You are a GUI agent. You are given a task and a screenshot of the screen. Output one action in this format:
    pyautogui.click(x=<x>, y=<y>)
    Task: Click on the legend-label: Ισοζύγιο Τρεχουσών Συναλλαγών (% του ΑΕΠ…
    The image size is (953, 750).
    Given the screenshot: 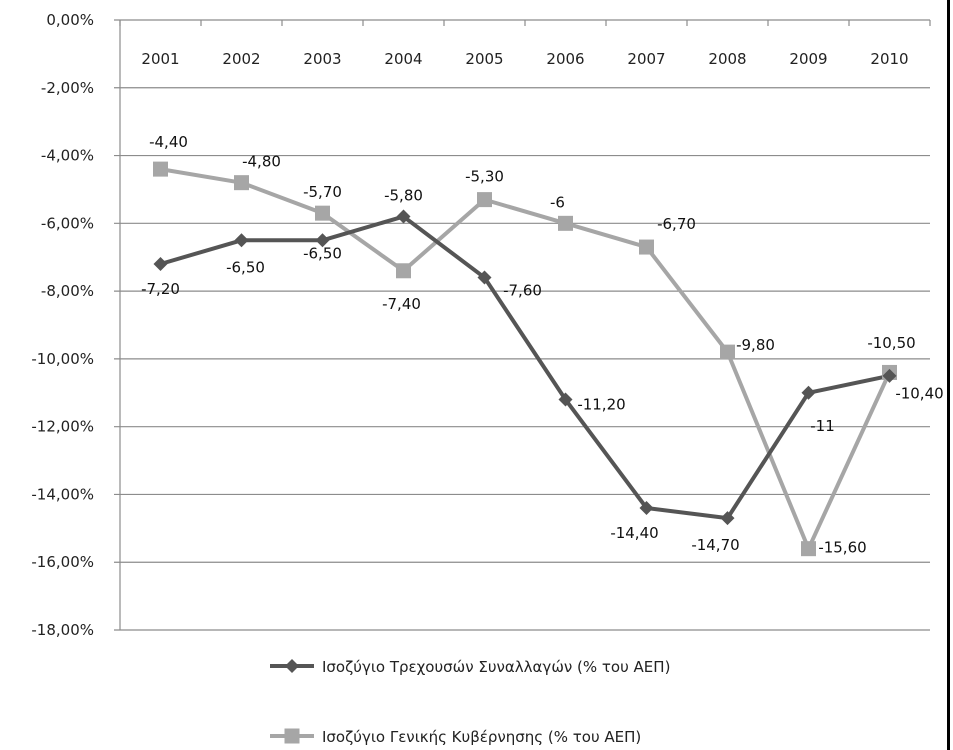 What is the action you would take?
    pyautogui.click(x=496, y=667)
    